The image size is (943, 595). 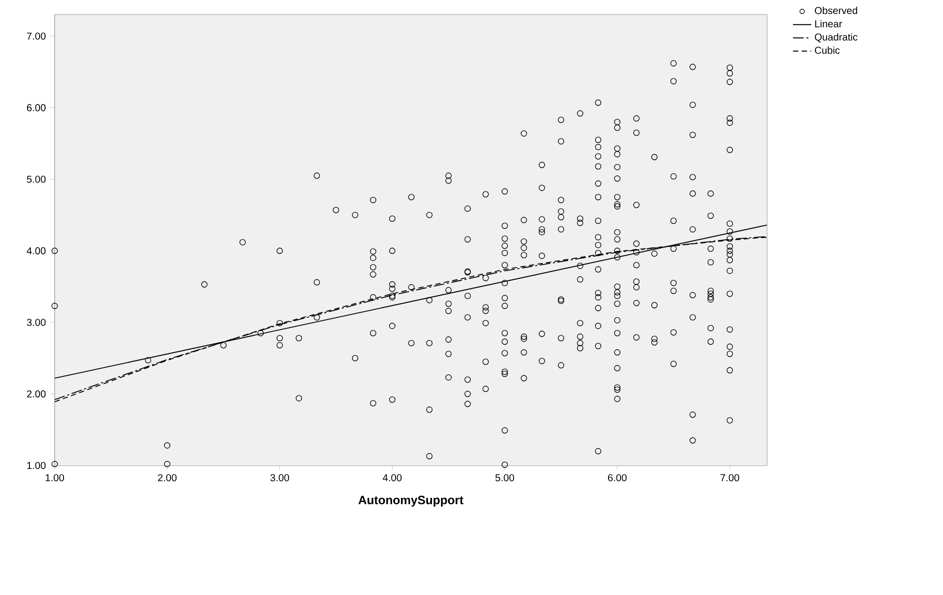 I want to click on legend-label: Linear, so click(x=828, y=24).